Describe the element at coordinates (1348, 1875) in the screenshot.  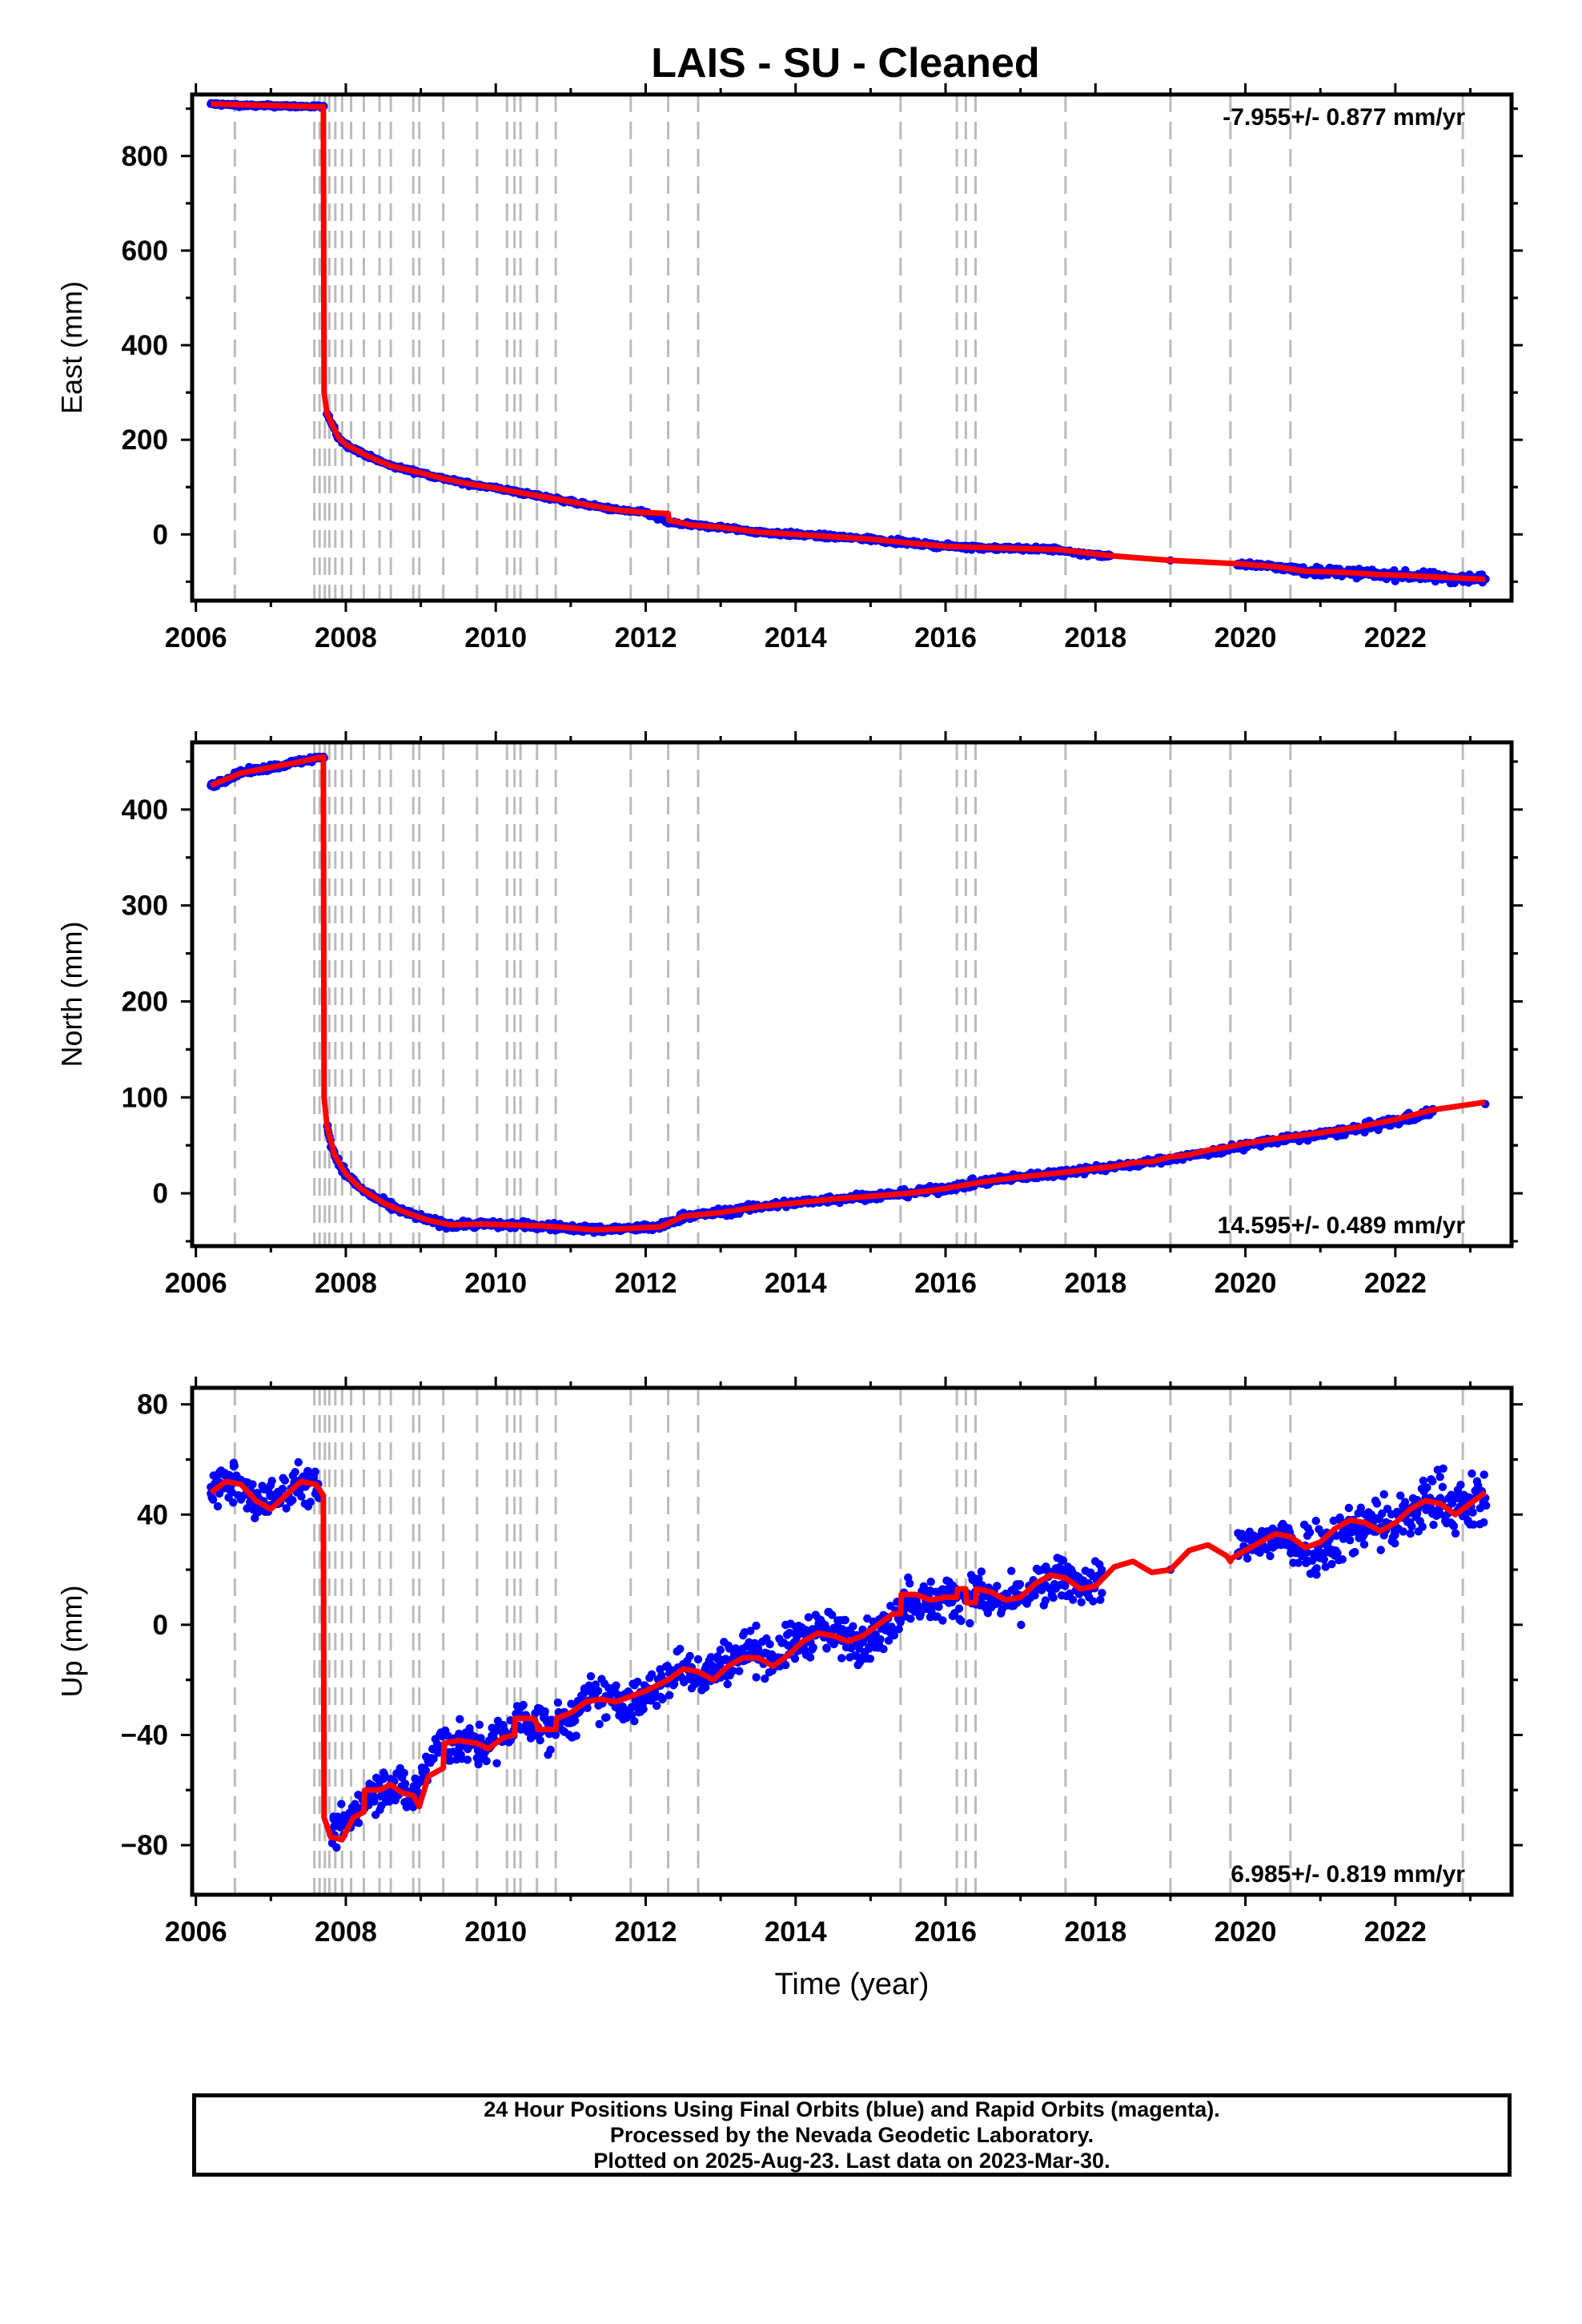
I see `velocity-annotation: 6.985+/- 0.819 mm/yr` at that location.